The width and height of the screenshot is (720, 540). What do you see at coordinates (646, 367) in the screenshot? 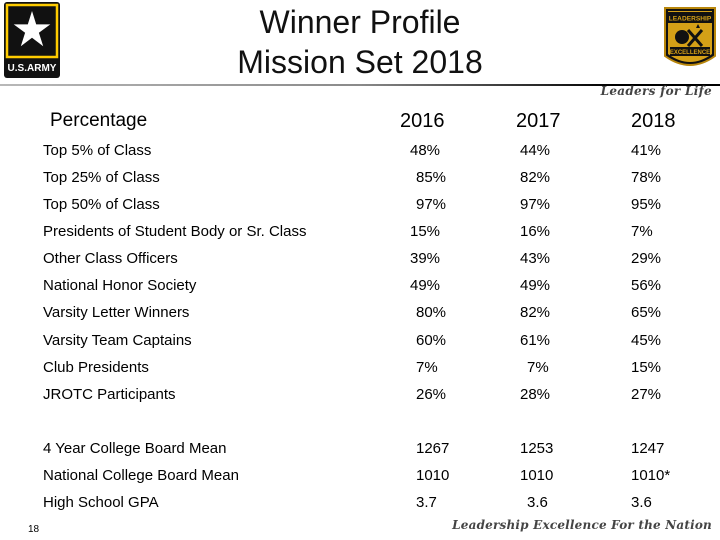
I see `cell-2018: 15%` at bounding box center [646, 367].